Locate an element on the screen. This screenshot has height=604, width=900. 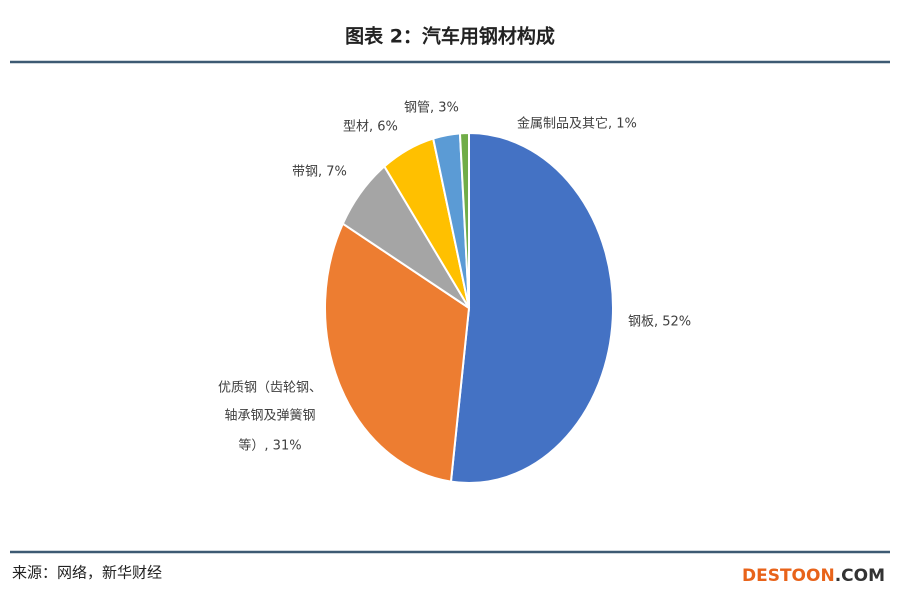
slice-label: 带钢, 7% is located at coordinates (319, 172).